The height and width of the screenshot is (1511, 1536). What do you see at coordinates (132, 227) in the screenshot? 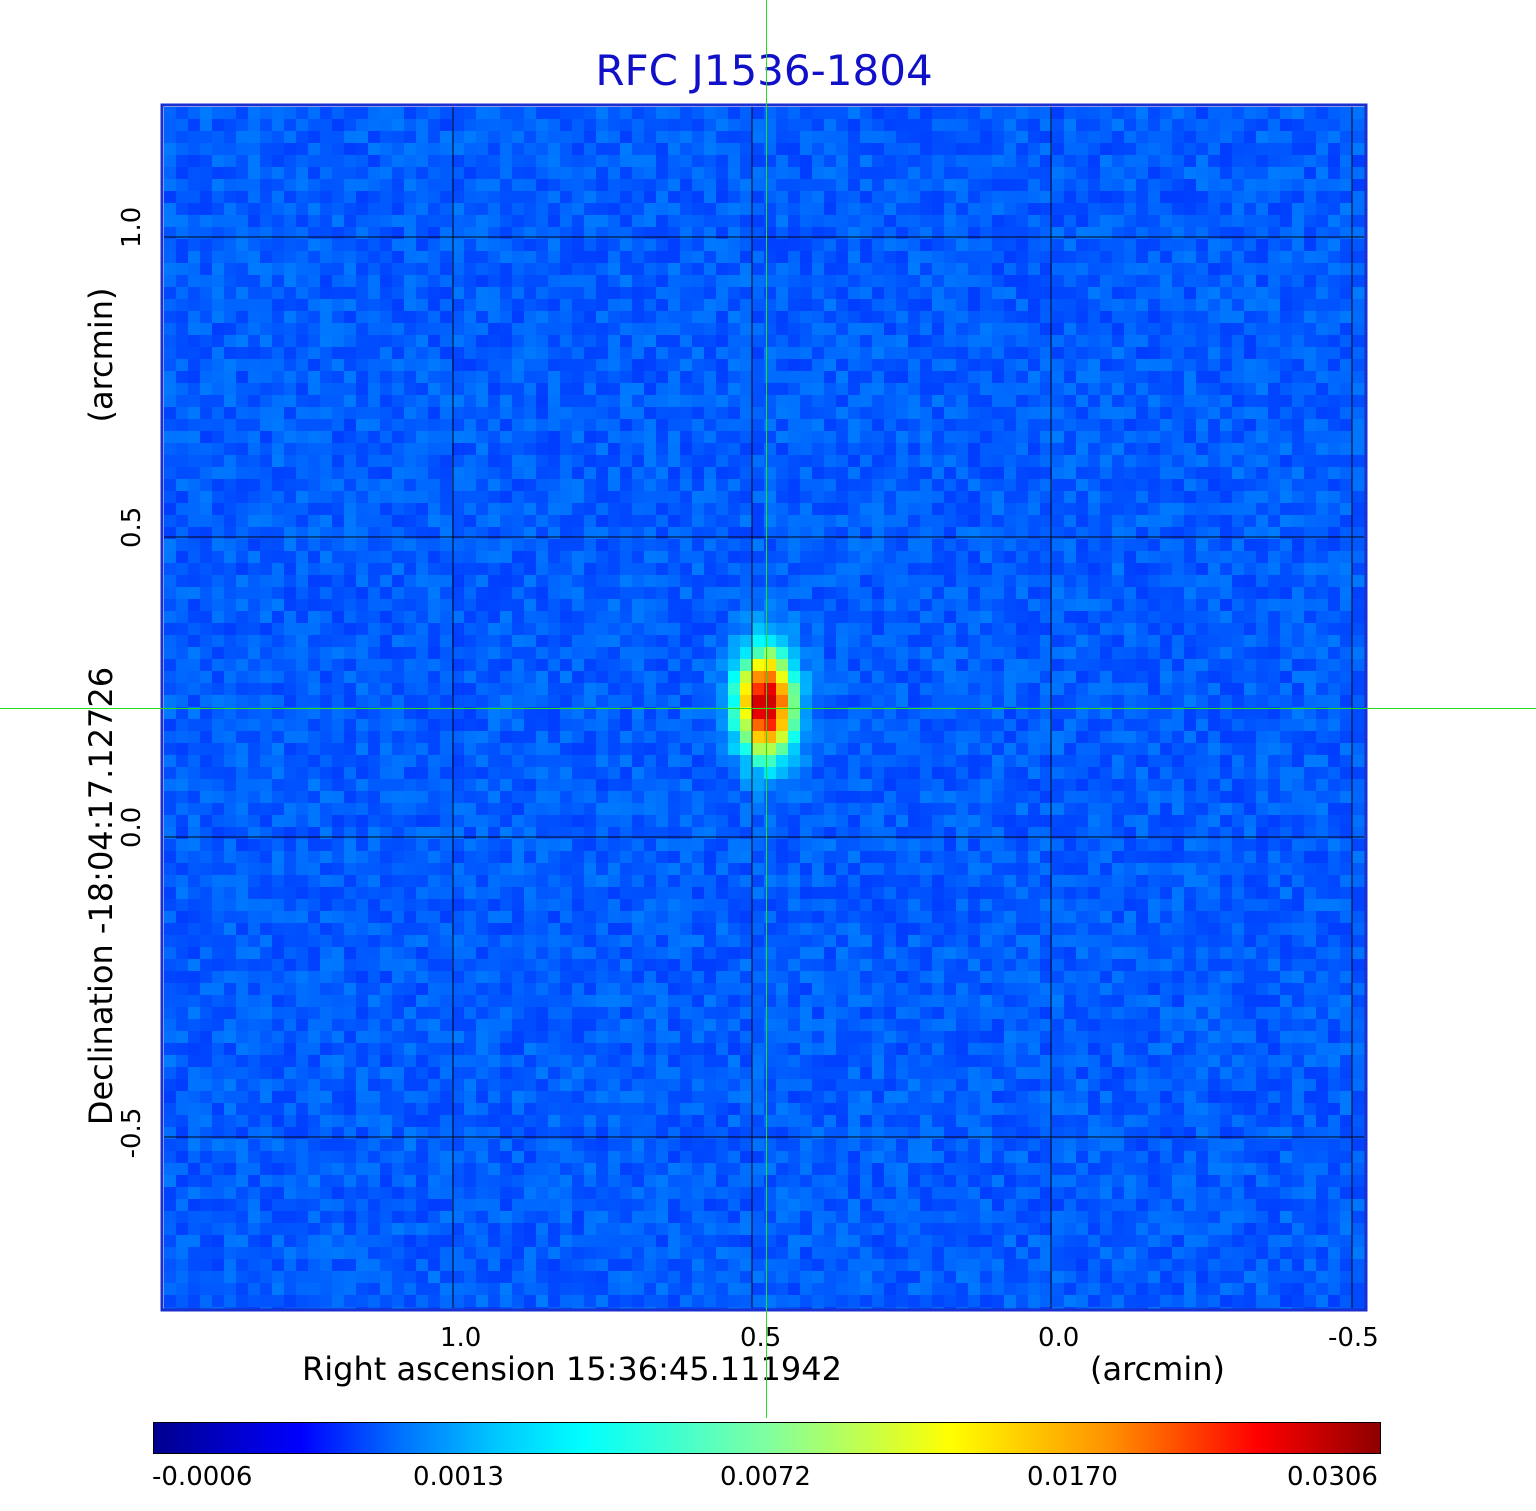
I see `y-tick-1: 1.0` at bounding box center [132, 227].